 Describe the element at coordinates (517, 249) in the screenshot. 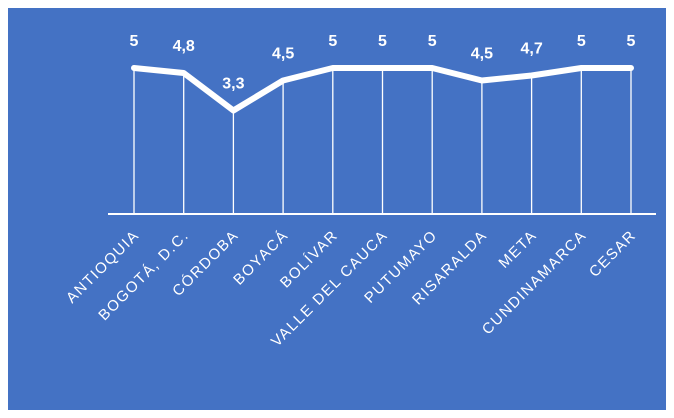

I see `x-tick-label: META` at that location.